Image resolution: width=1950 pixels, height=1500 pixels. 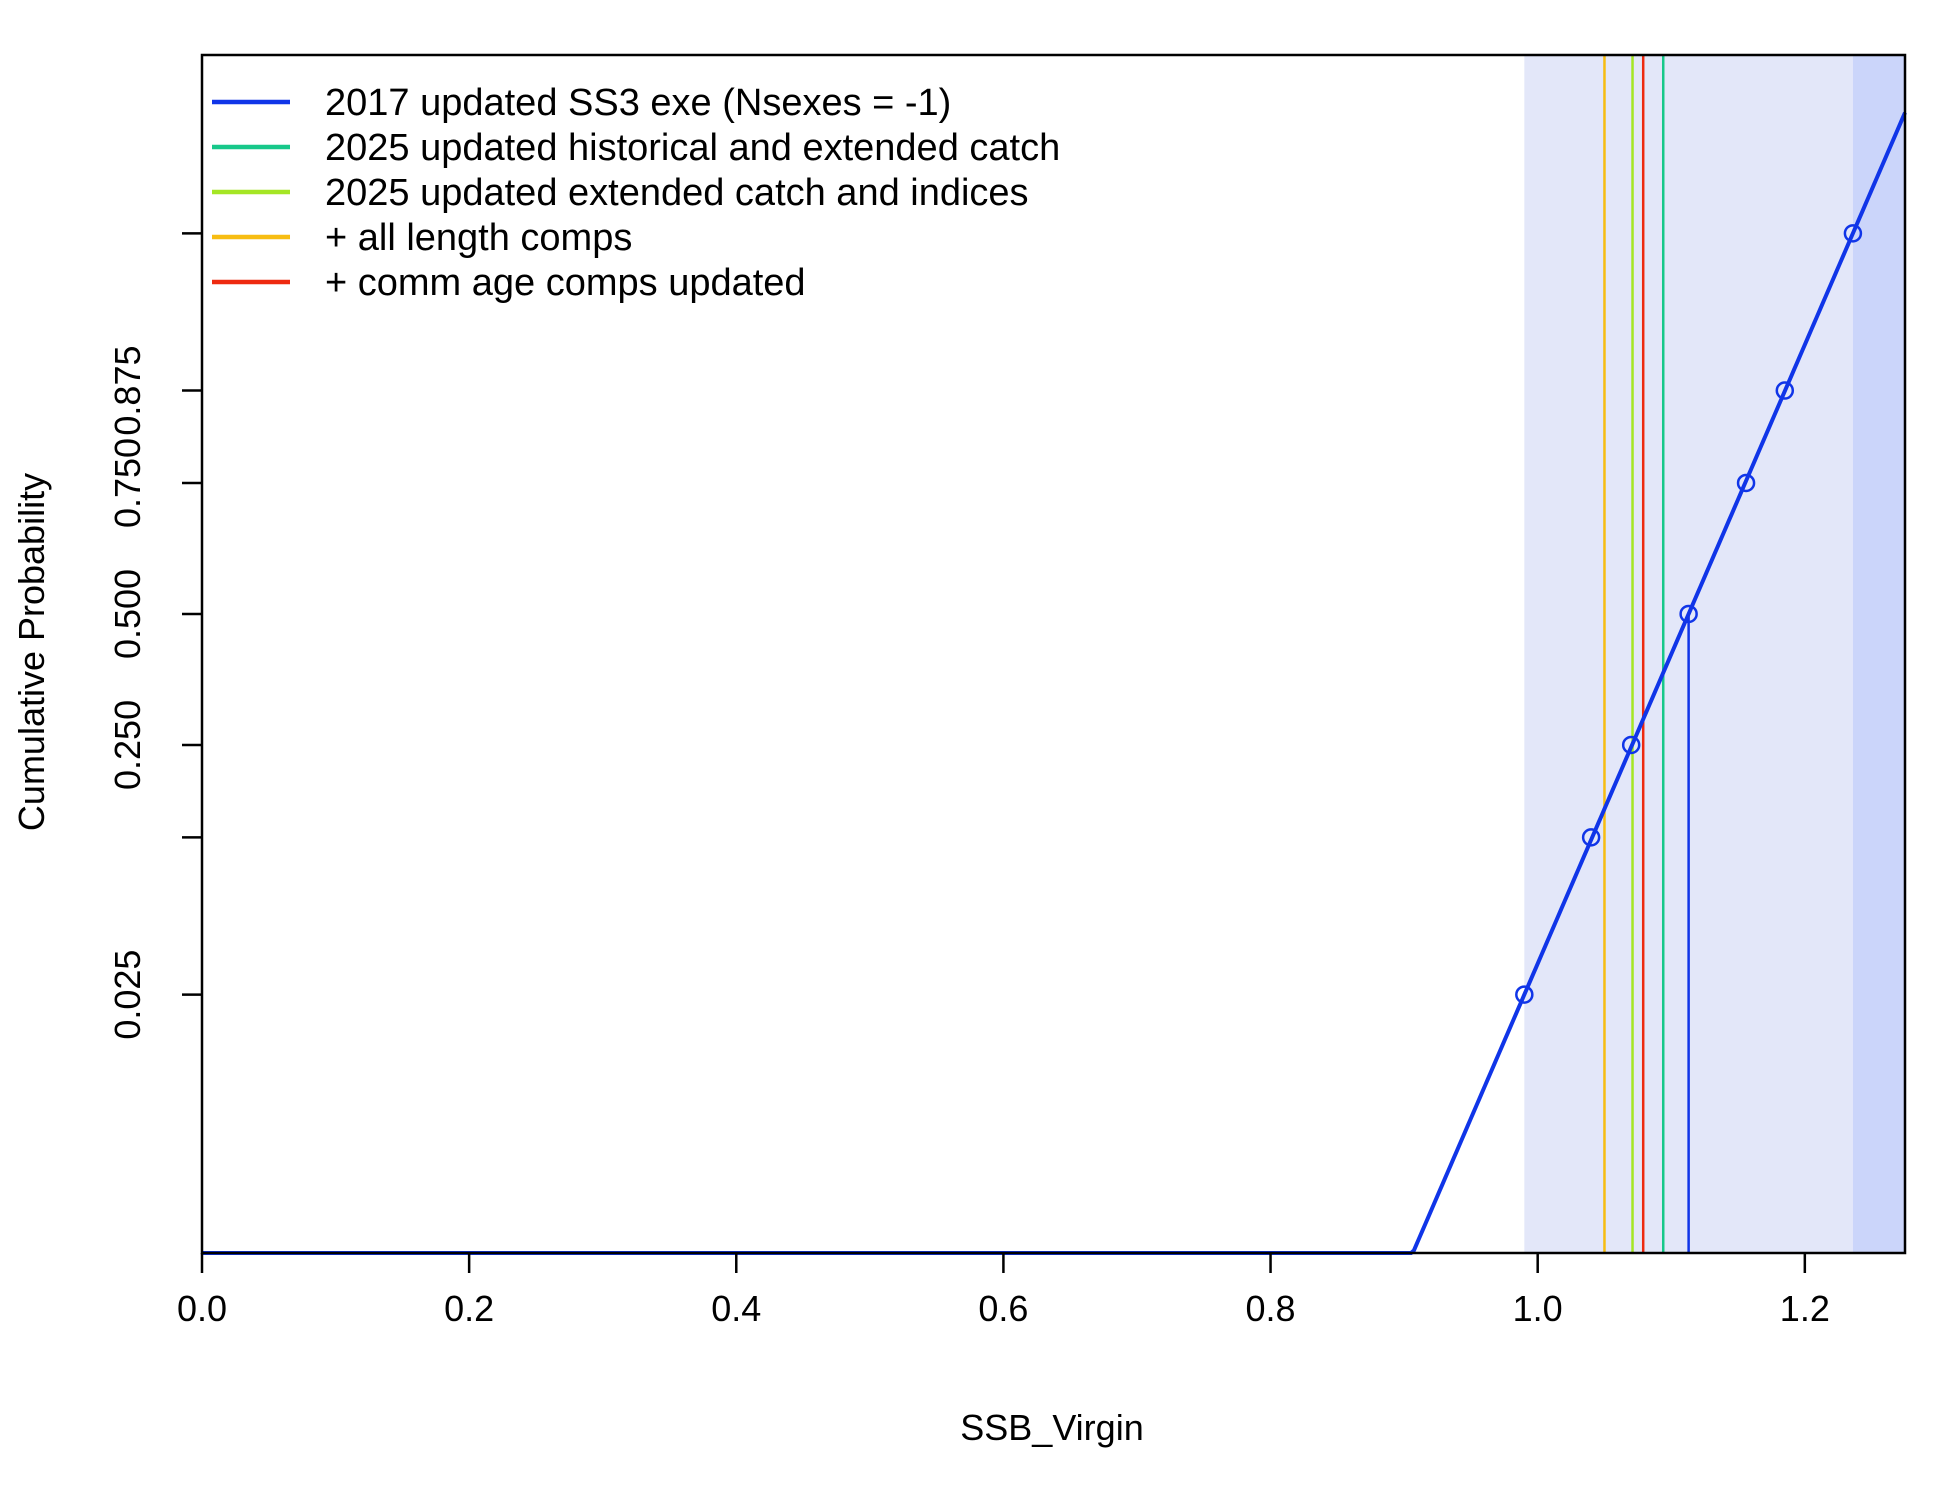 I want to click on x-axis: 0.0 0.2 0.4 0.6 0.8 1.0 1.2, so click(x=1003, y=1291).